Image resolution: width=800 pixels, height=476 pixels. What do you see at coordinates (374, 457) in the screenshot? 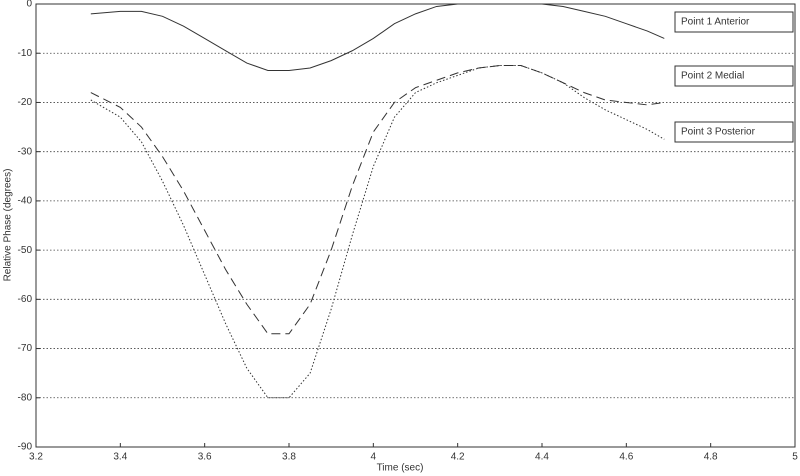
I see `x-tick-label: 4` at bounding box center [374, 457].